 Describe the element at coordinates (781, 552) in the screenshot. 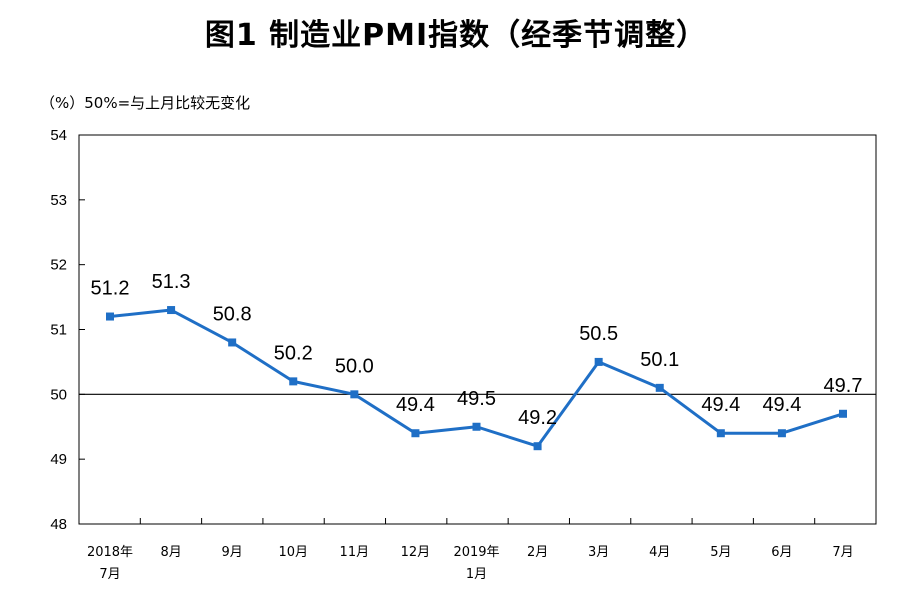

I see `x-tick-label: 6月` at that location.